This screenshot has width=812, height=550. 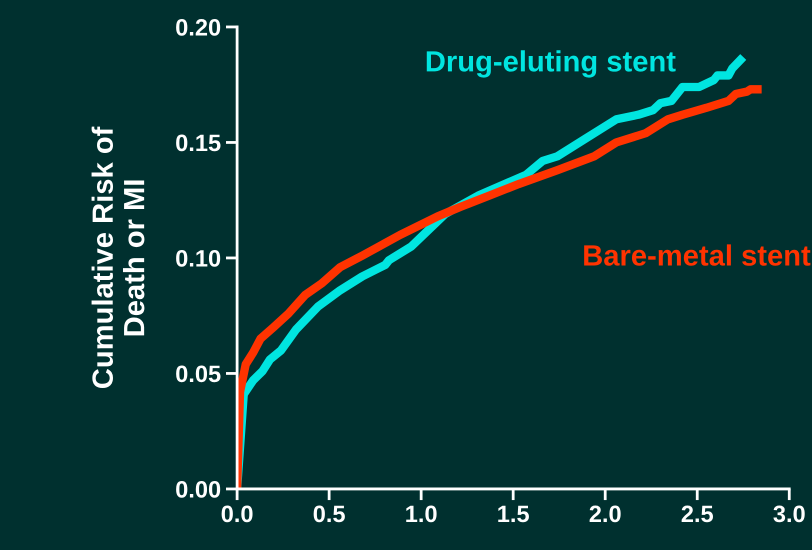 I want to click on x-tick-label: 3.0, so click(x=789, y=514).